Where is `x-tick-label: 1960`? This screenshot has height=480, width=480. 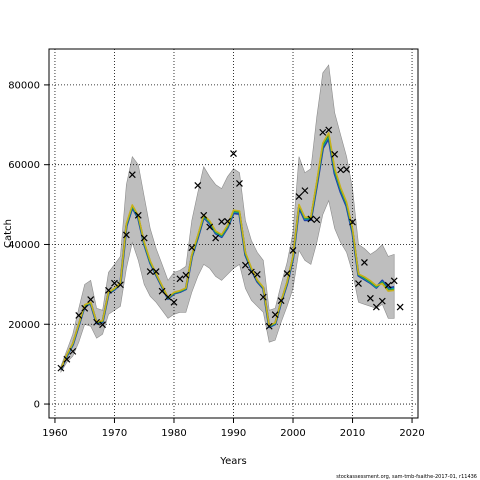
x-tick-label: 1960 is located at coordinates (54, 433).